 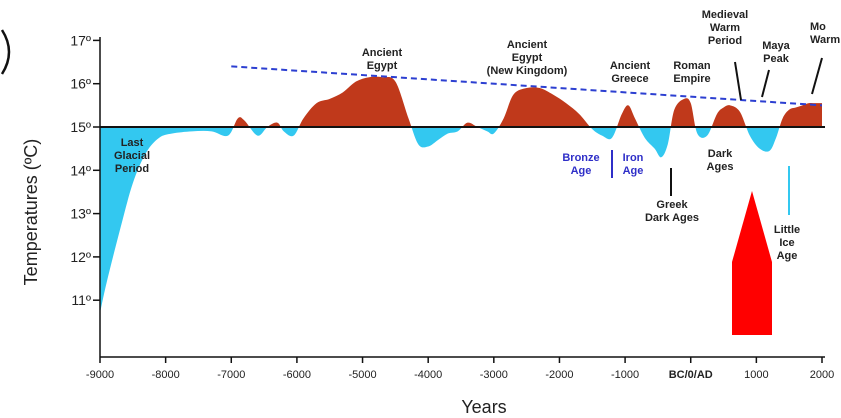 What do you see at coordinates (80, 257) in the screenshot?
I see `y-tick-label: 12º` at bounding box center [80, 257].